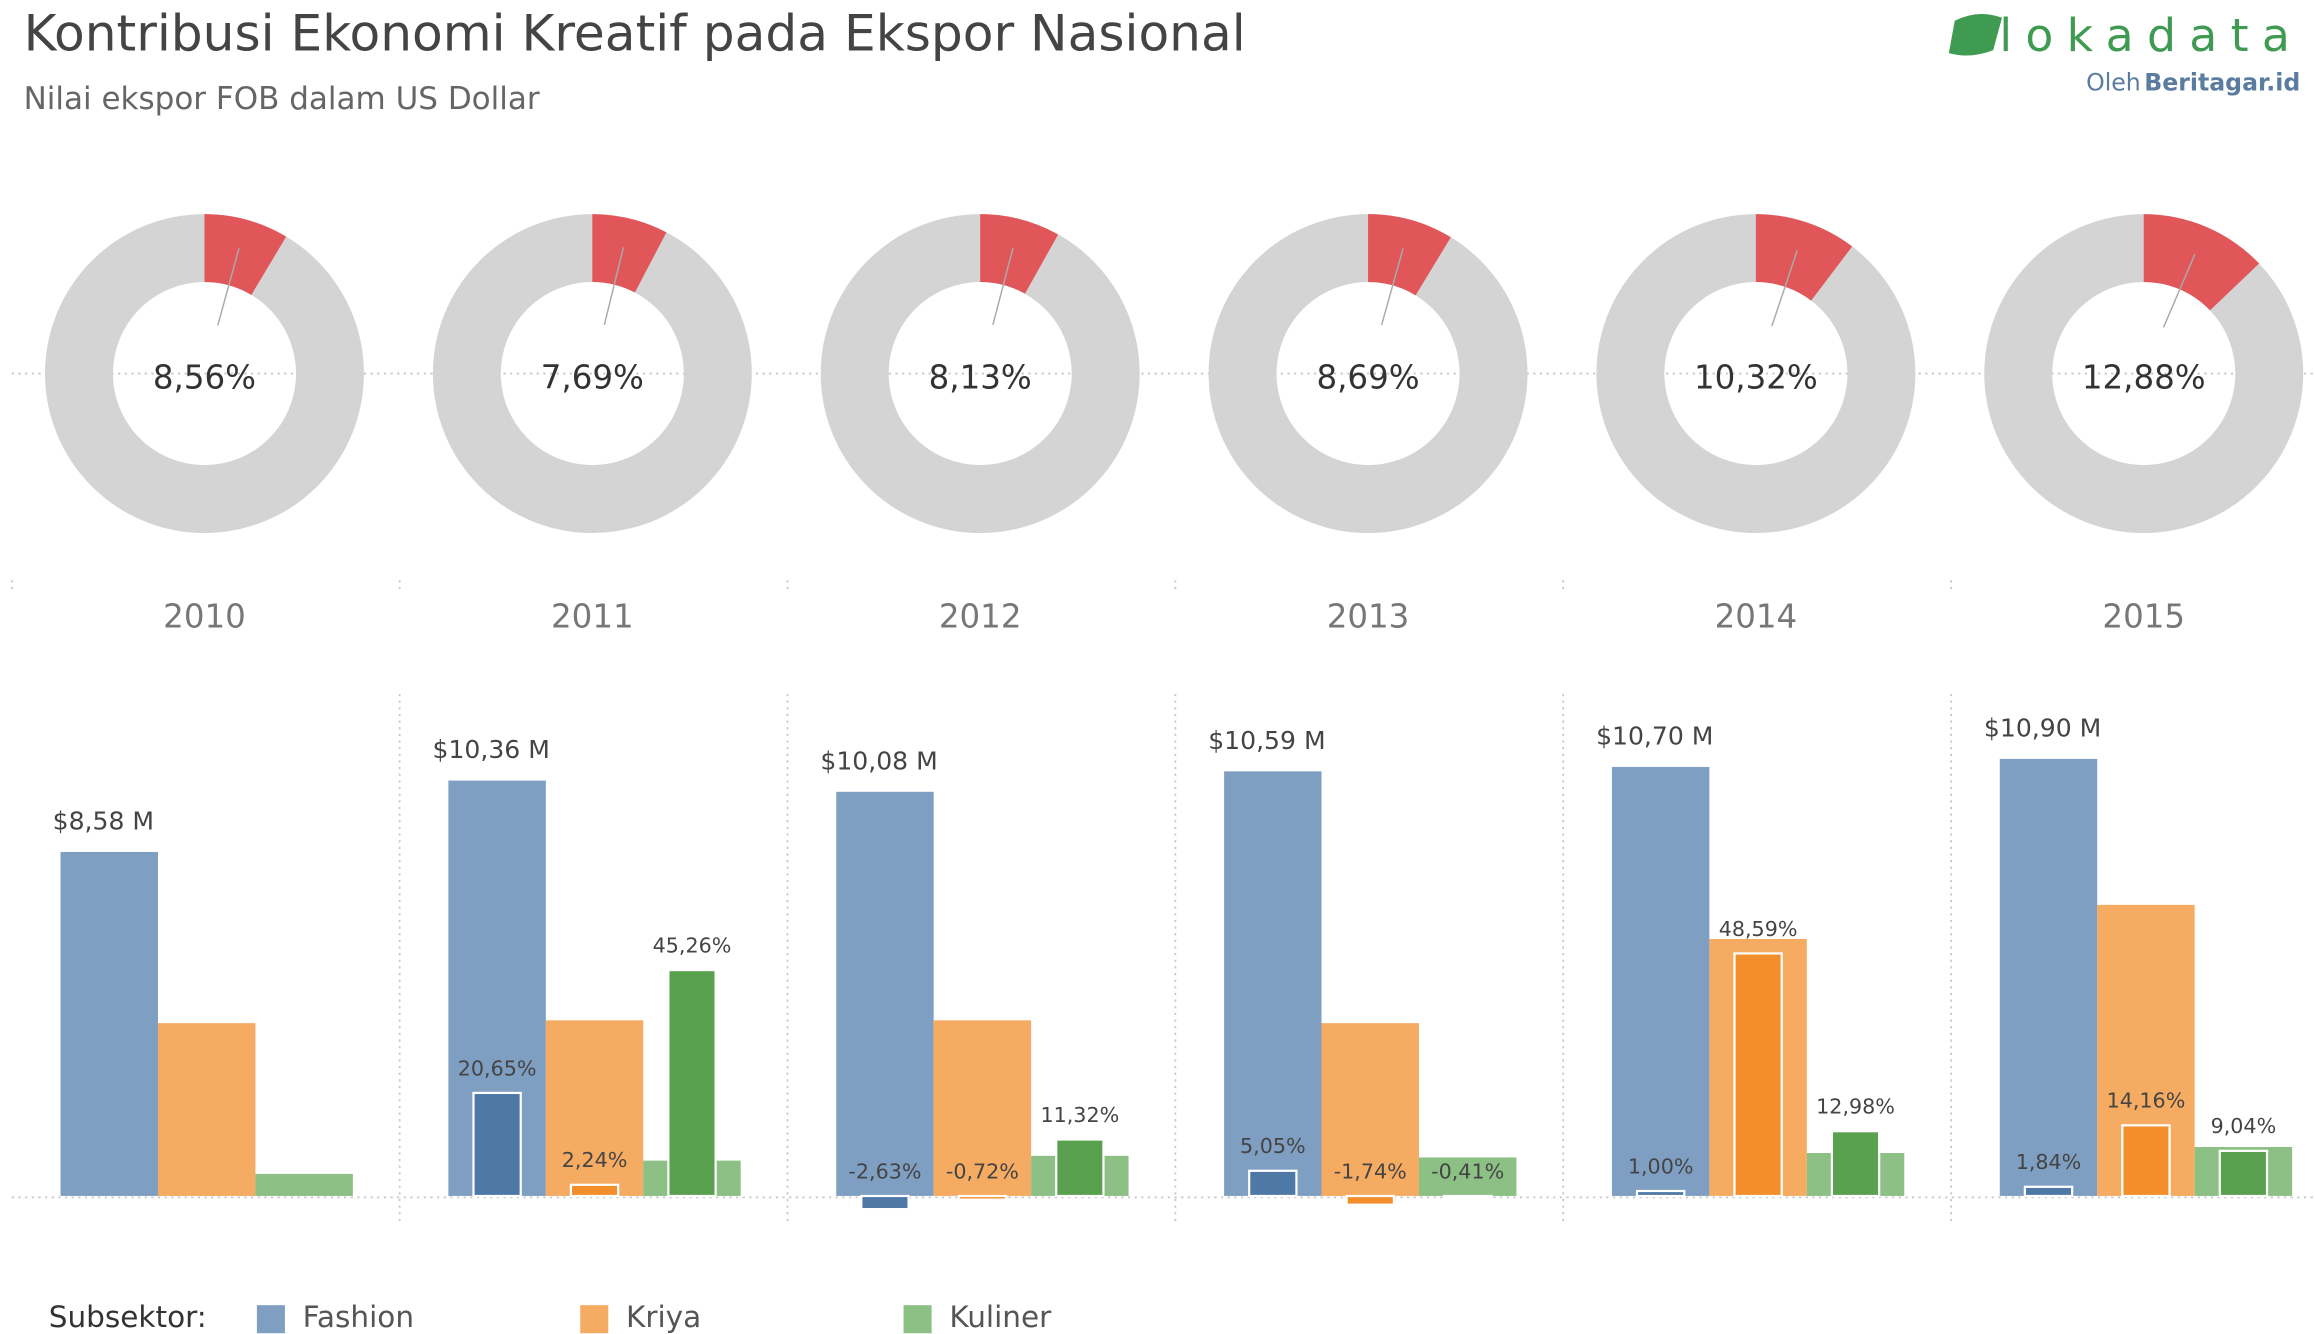  What do you see at coordinates (1661, 1166) in the screenshot?
I see `growth-label: 1,00%` at bounding box center [1661, 1166].